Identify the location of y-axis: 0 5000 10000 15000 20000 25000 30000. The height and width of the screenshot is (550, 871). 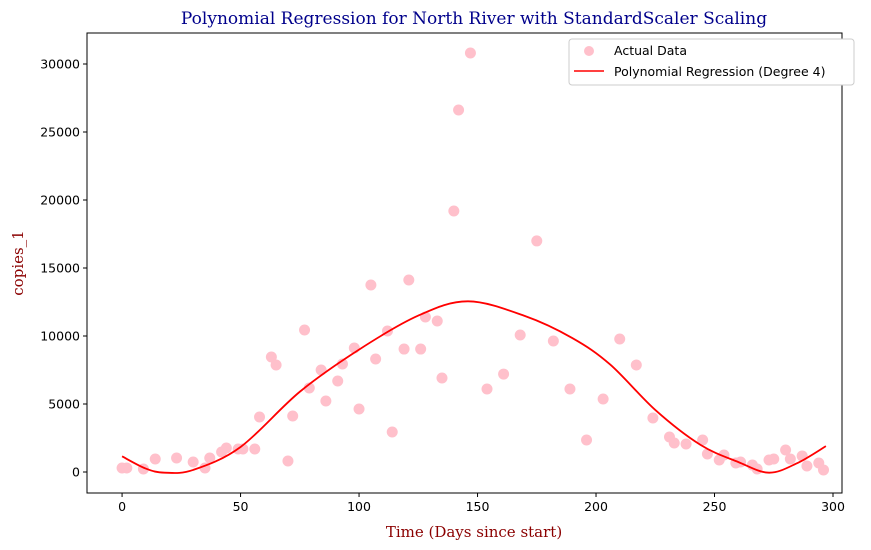
(63, 268).